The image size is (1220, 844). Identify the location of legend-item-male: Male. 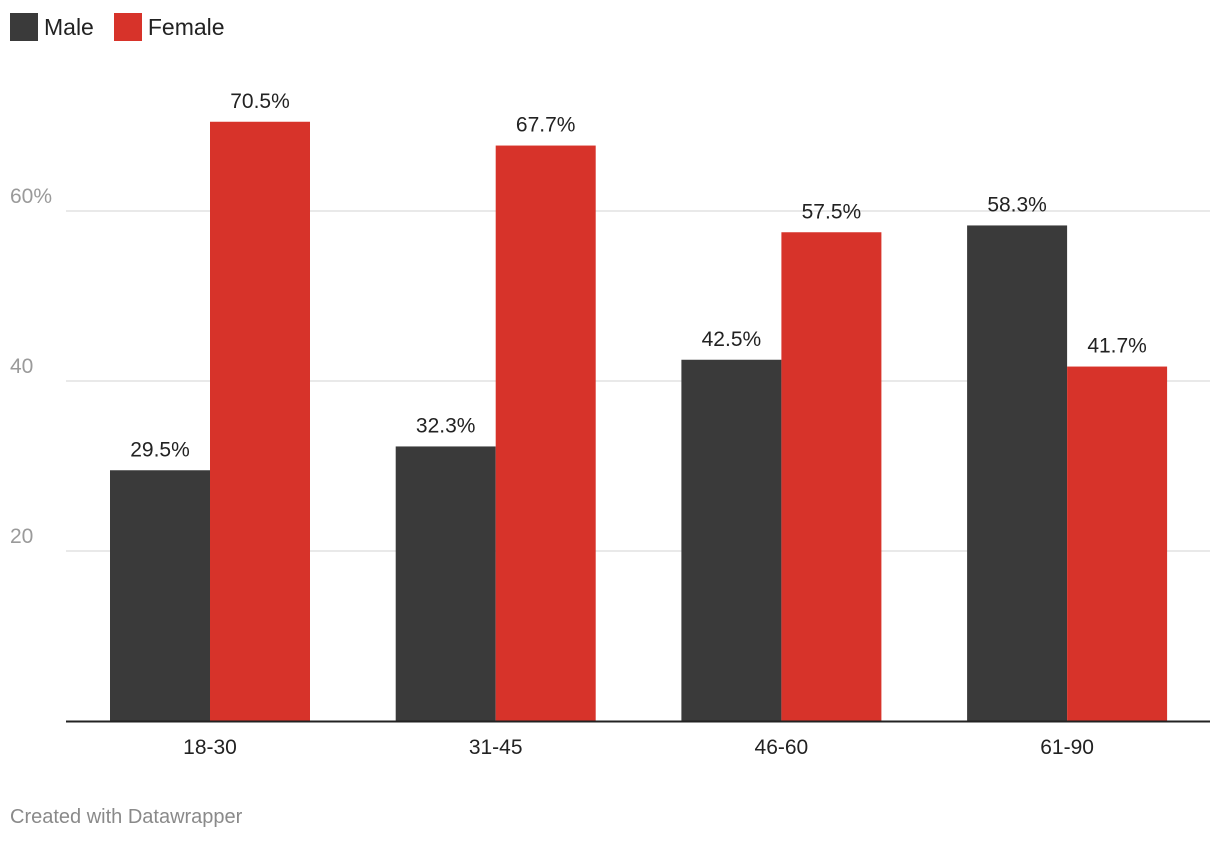
(52, 27).